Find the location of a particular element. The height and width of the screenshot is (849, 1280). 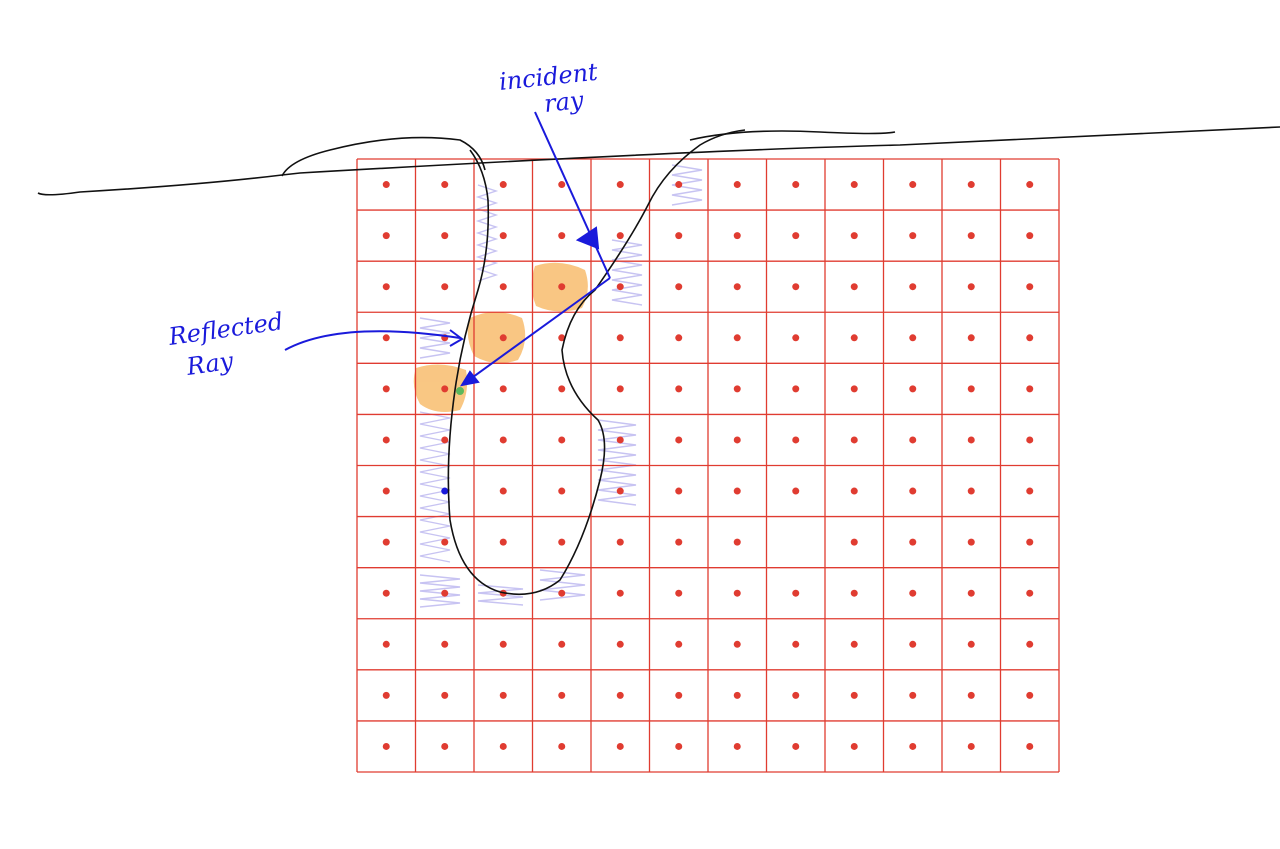

reflected-label-line2: Ray is located at coordinates (209, 364).